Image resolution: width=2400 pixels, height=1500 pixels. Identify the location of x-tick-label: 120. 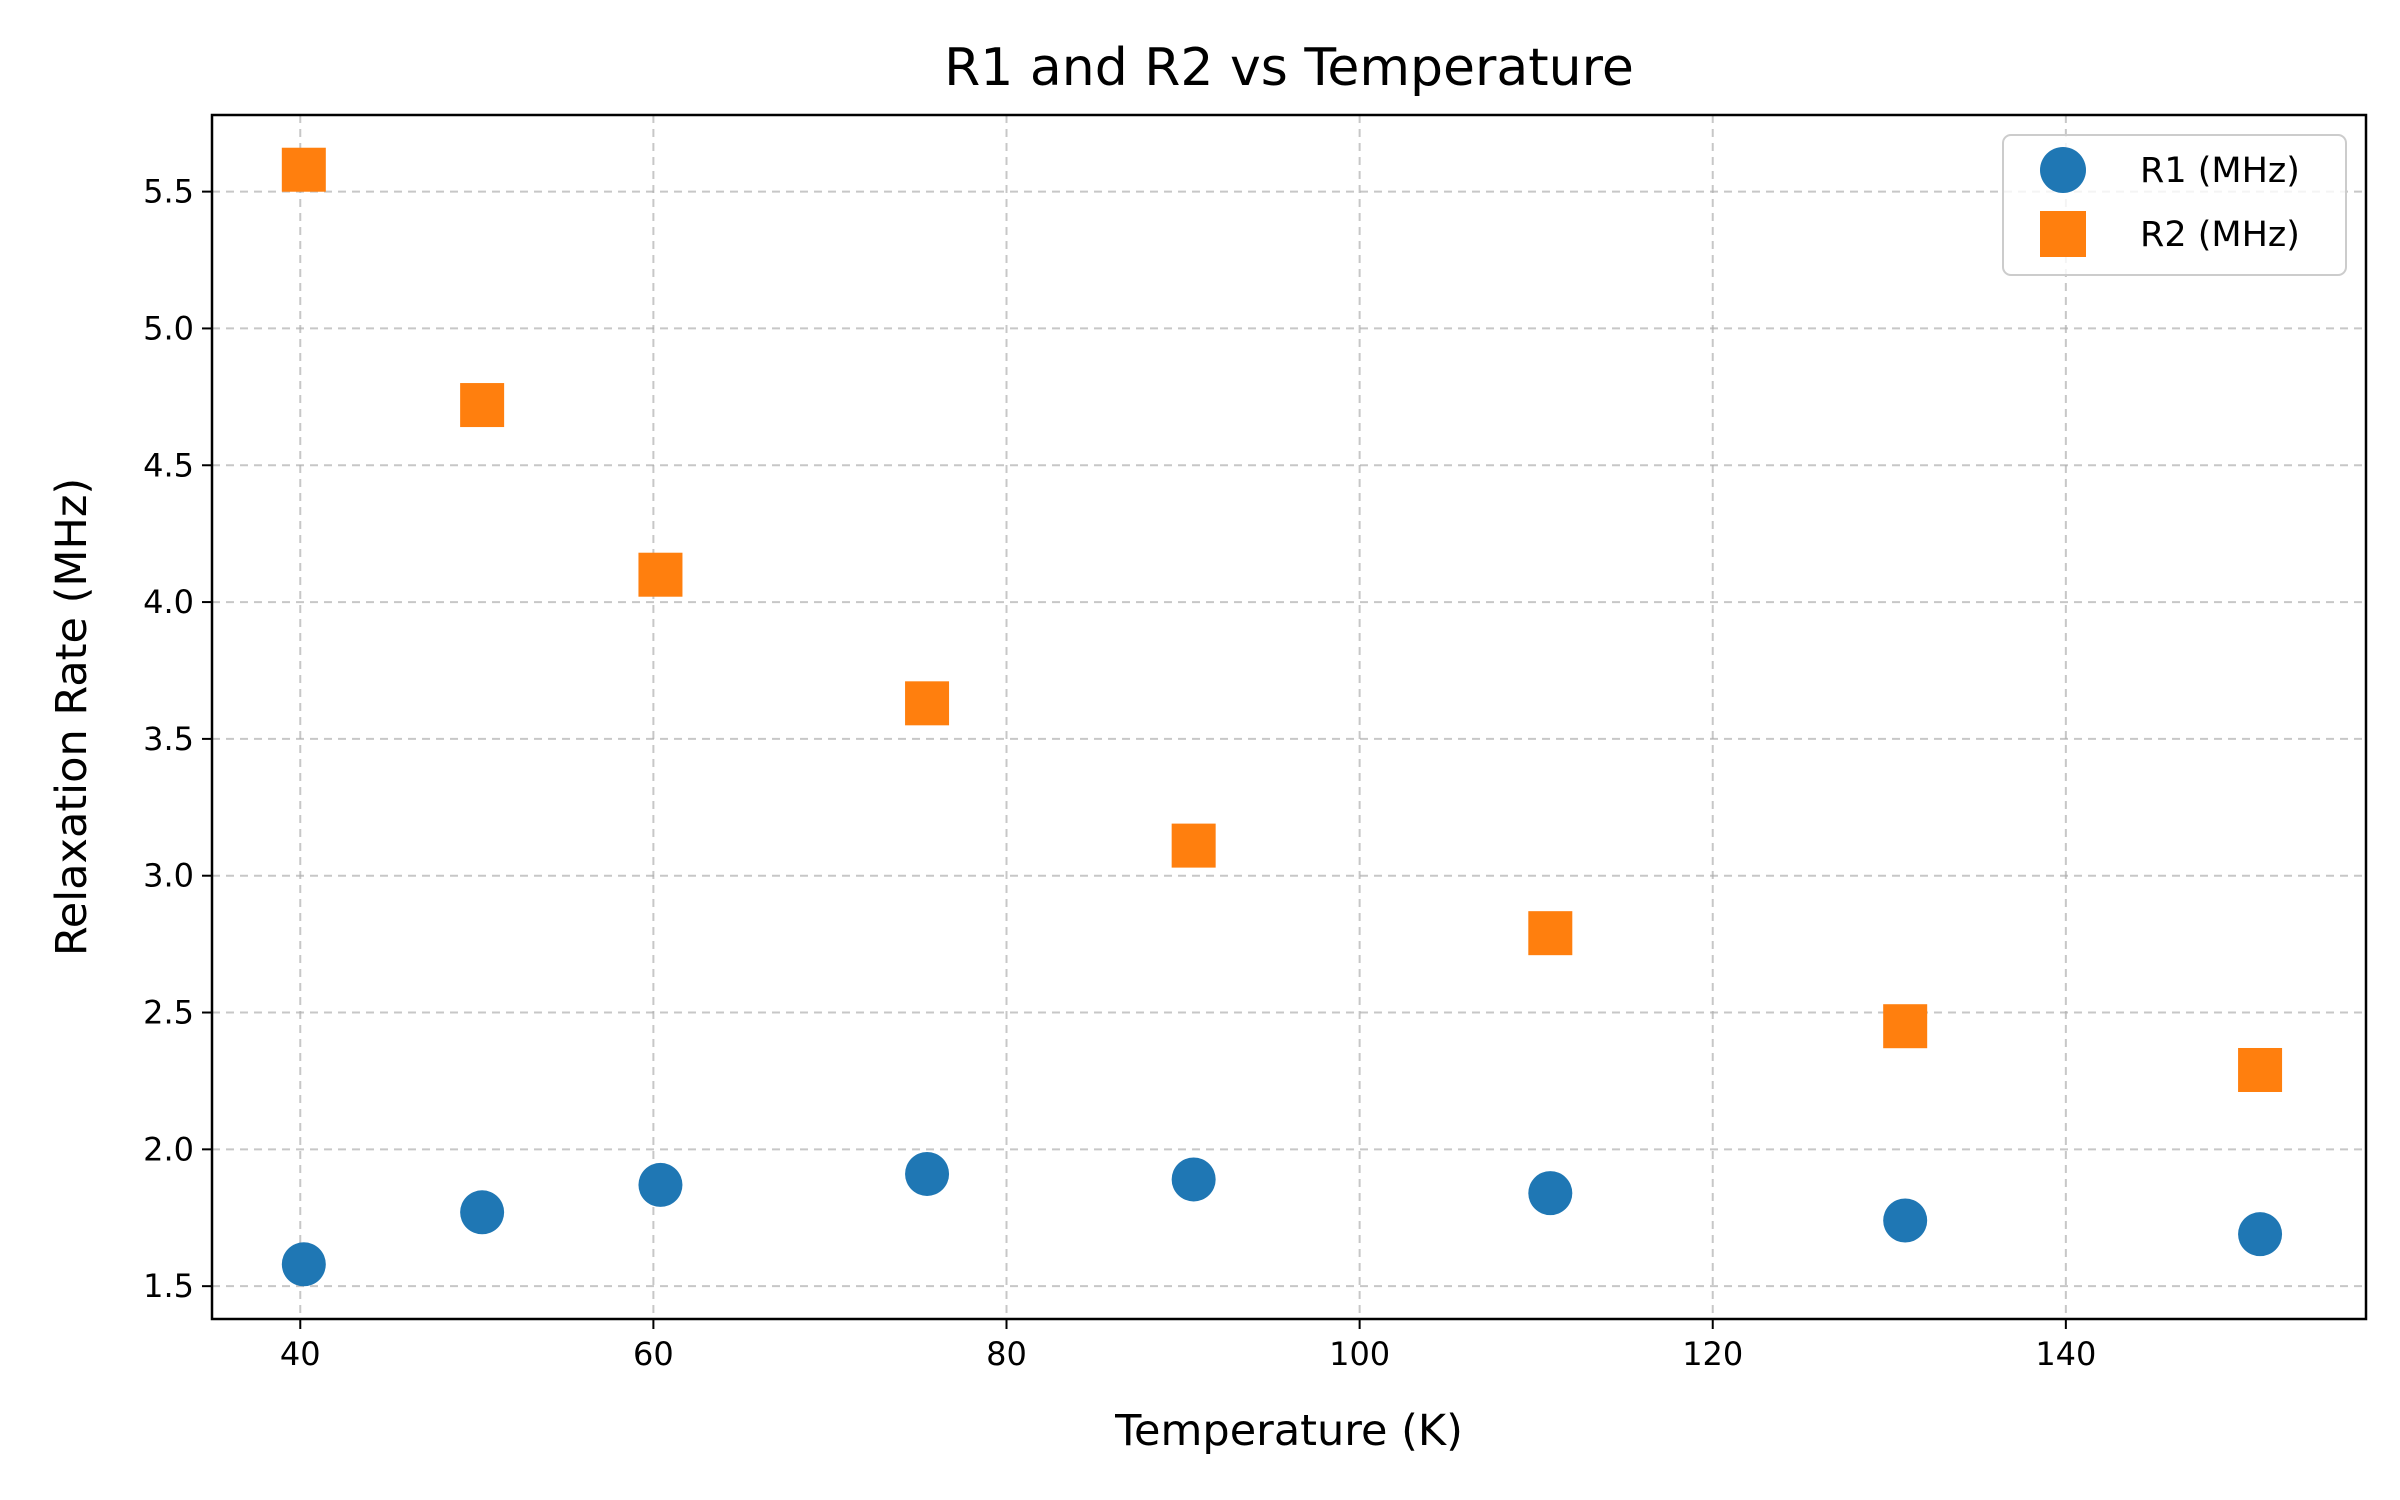
(1712, 1354).